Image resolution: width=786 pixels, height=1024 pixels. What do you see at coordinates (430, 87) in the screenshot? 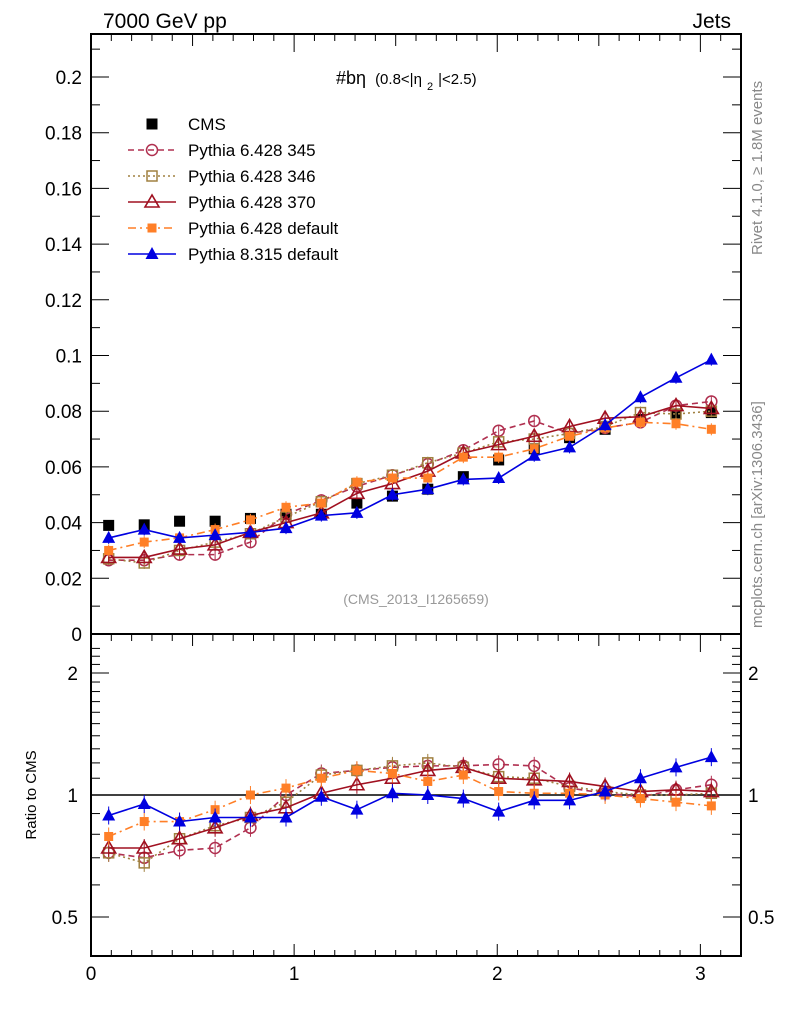
I see `title-sub-index: 2` at bounding box center [430, 87].